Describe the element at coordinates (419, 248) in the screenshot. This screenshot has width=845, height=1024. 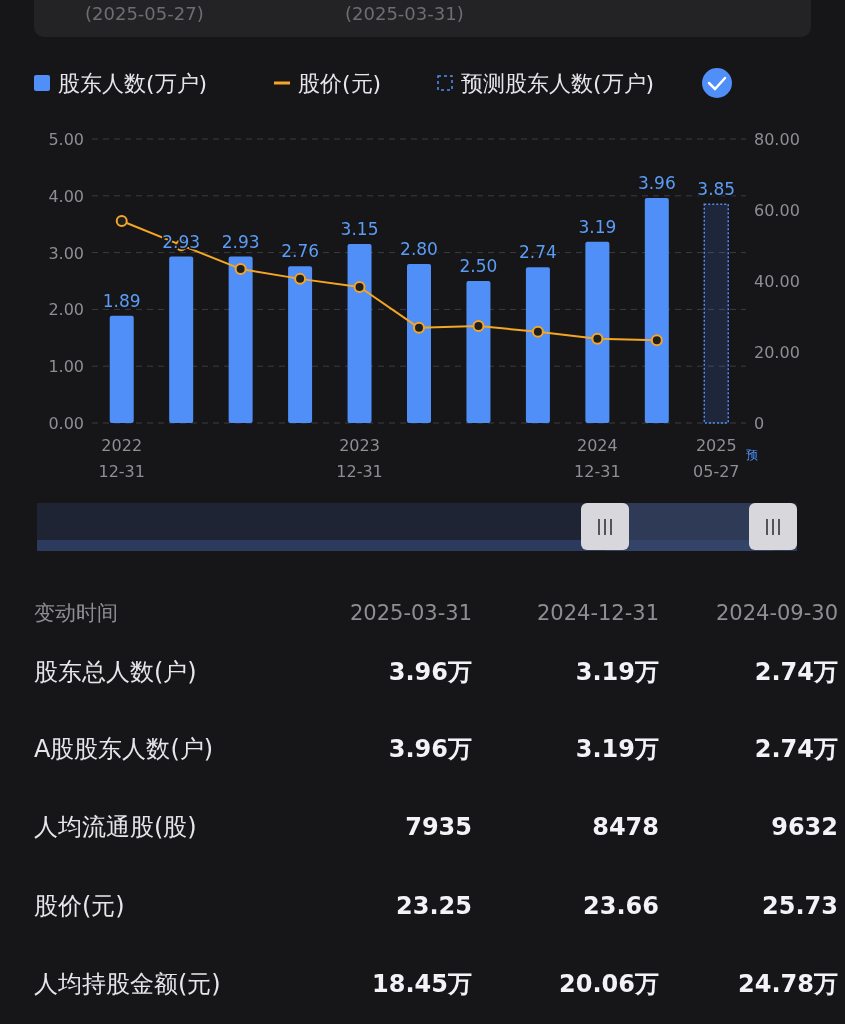
I see `data-label: 2.80` at that location.